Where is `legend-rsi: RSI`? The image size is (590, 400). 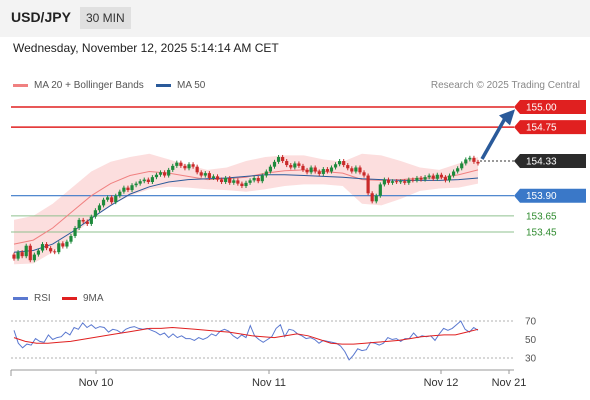
legend-rsi: RSI is located at coordinates (32, 299).